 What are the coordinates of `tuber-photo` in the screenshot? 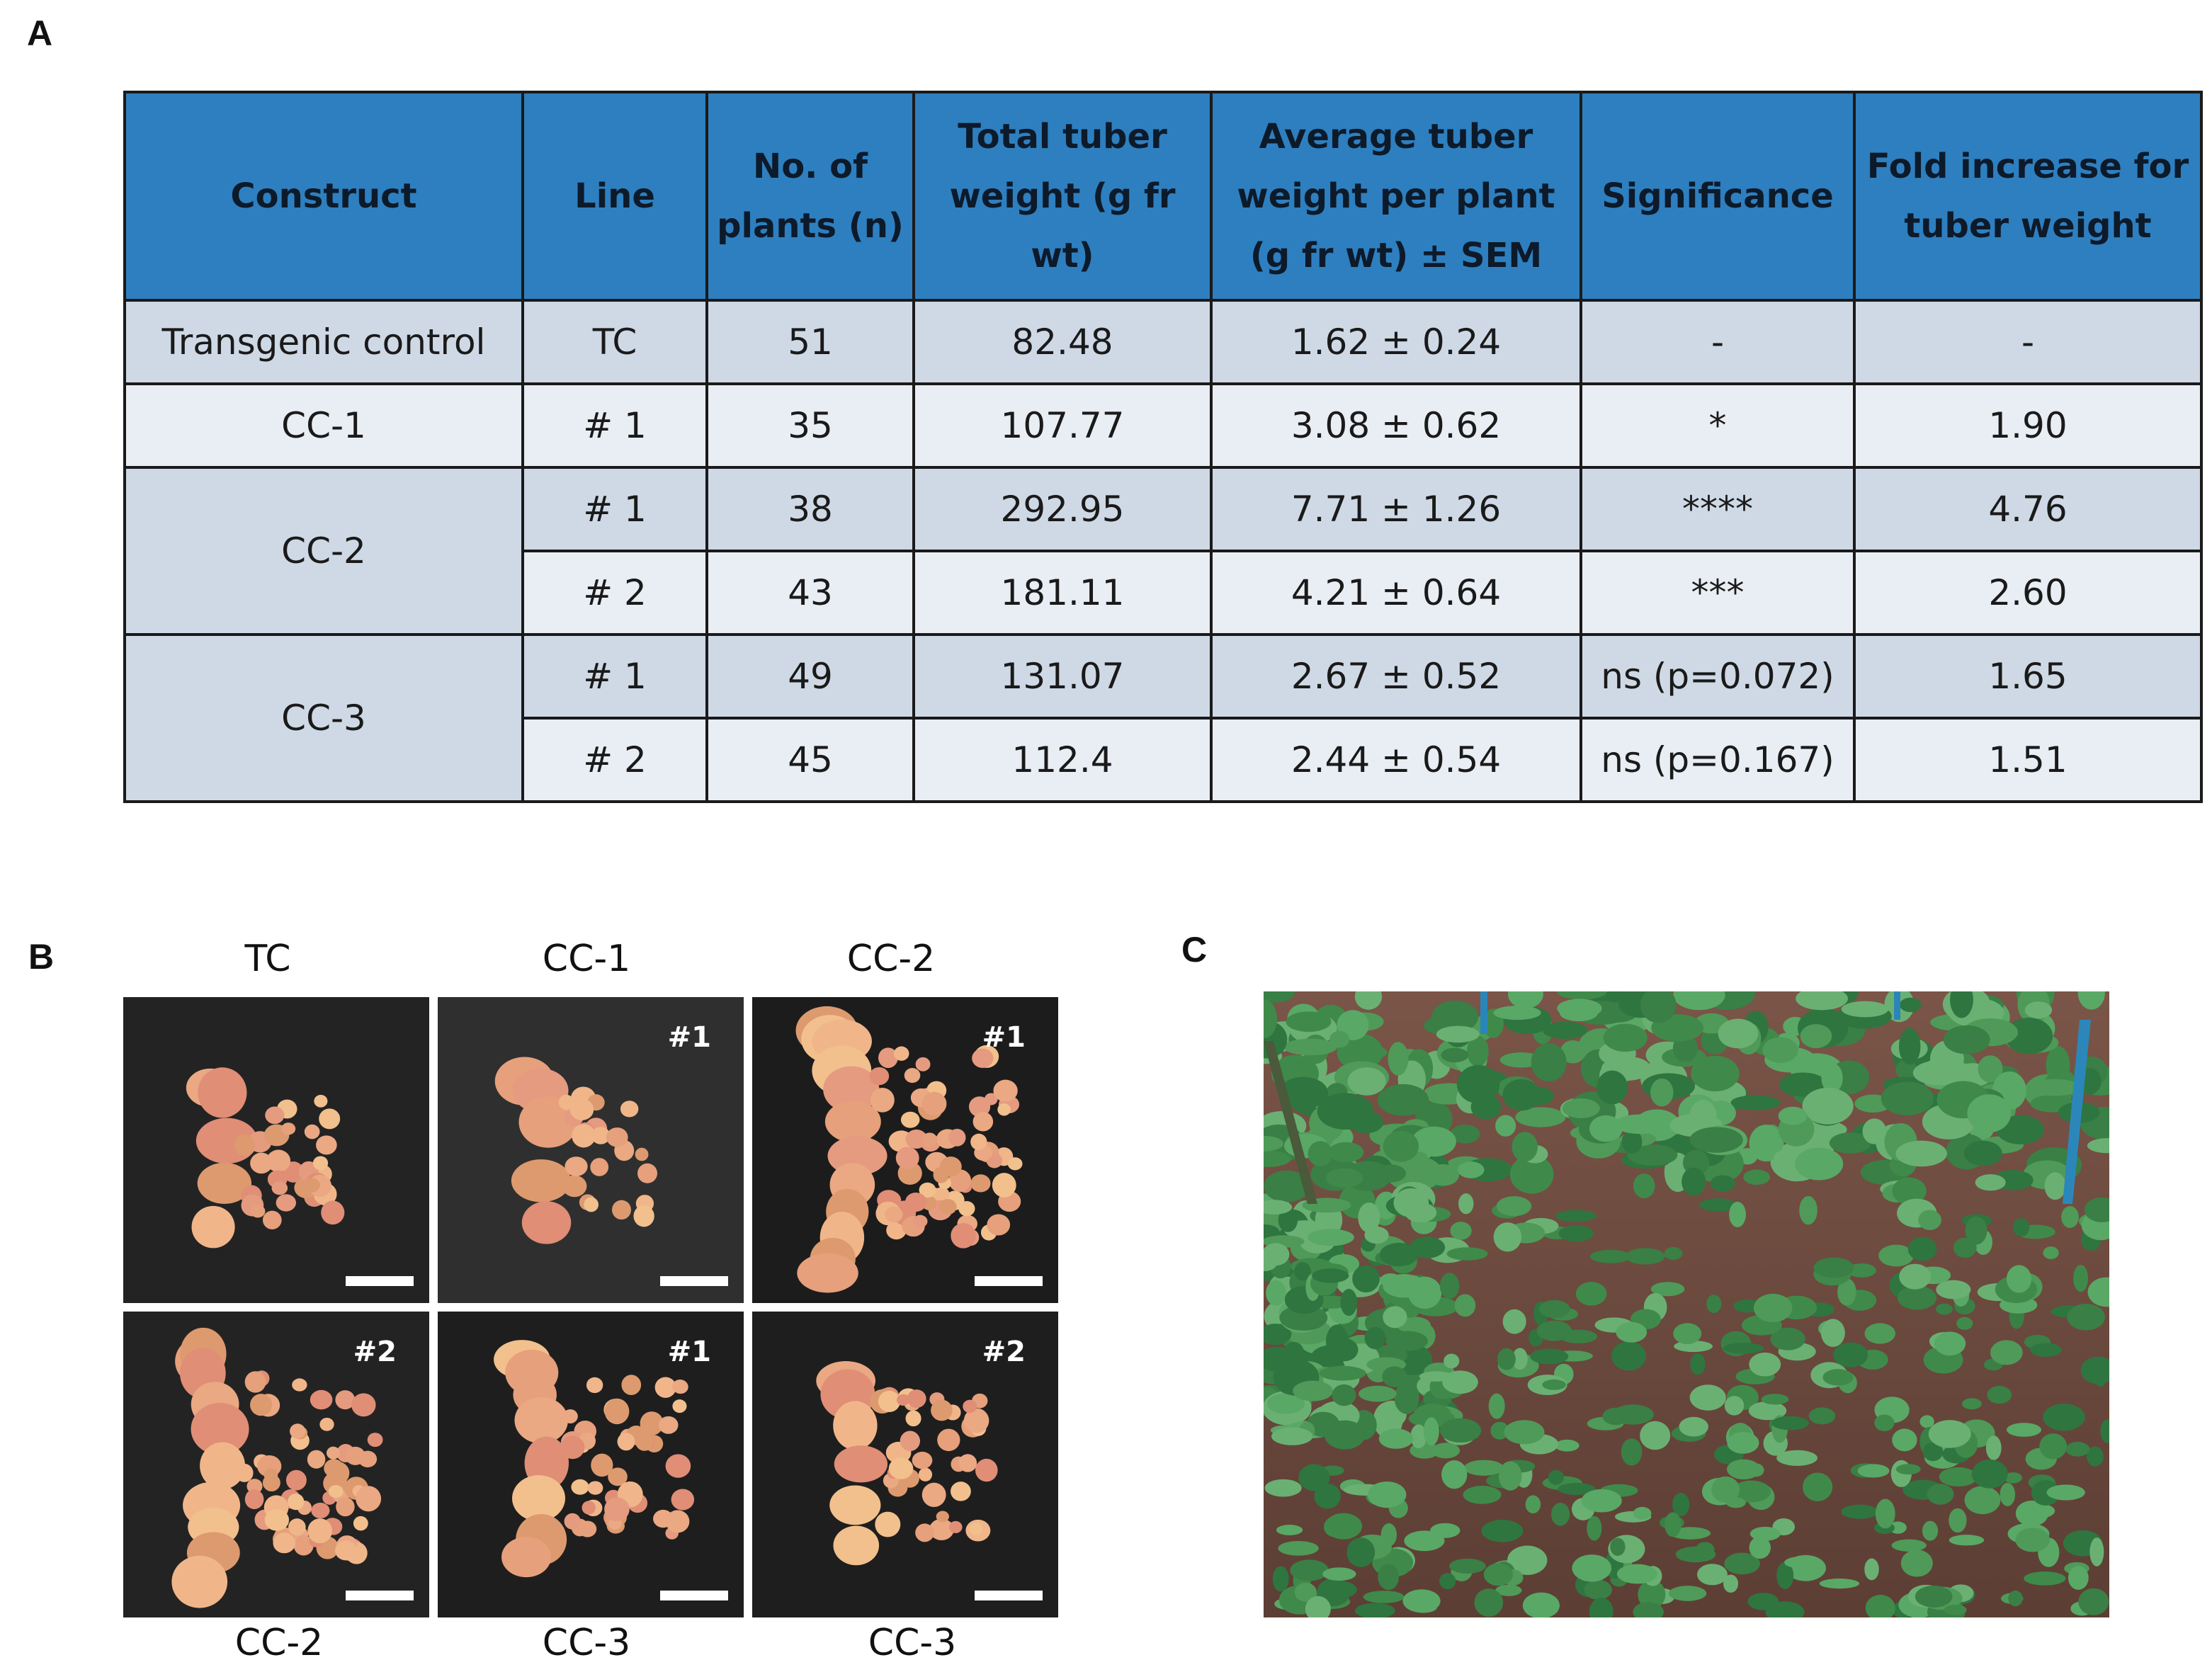 It's located at (276, 1150).